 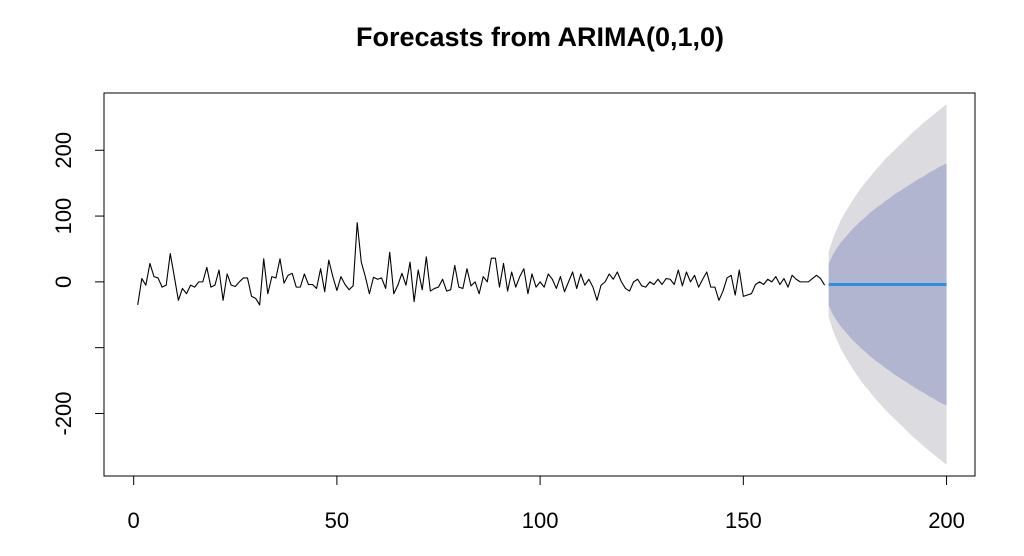 What do you see at coordinates (63, 282) in the screenshot?
I see `y-tick-label: 0` at bounding box center [63, 282].